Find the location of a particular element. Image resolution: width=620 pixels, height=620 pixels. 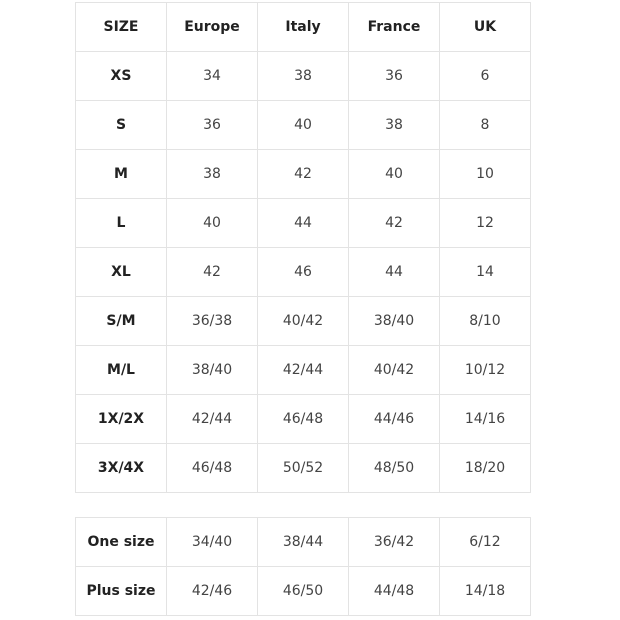

size-label-cell: One size is located at coordinates (121, 542).